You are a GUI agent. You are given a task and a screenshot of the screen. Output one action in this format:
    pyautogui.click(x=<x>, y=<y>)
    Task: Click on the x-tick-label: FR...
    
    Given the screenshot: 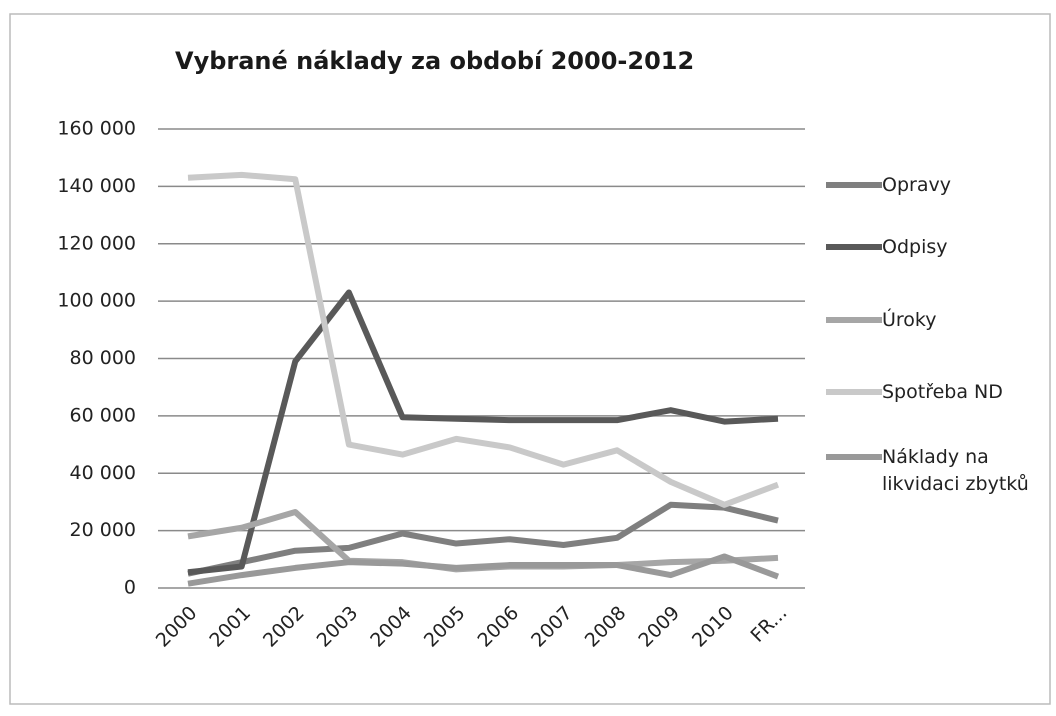 What is the action you would take?
    pyautogui.click(x=768, y=624)
    